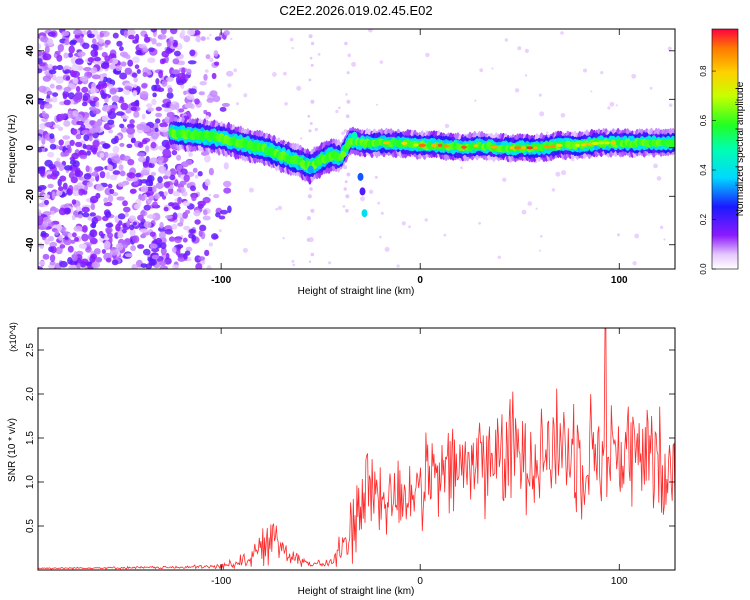 This screenshot has height=600, width=750. What do you see at coordinates (707, 170) in the screenshot?
I see `colorbar-axes: 0.0 0.2 0.4 0.6 0.8` at bounding box center [707, 170].